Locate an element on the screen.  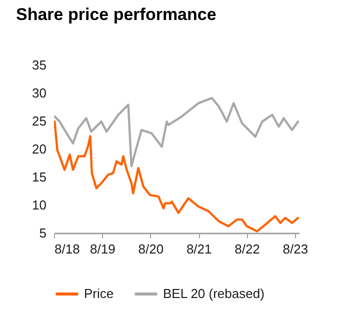
y-tick-label: 20 is located at coordinates (39, 149).